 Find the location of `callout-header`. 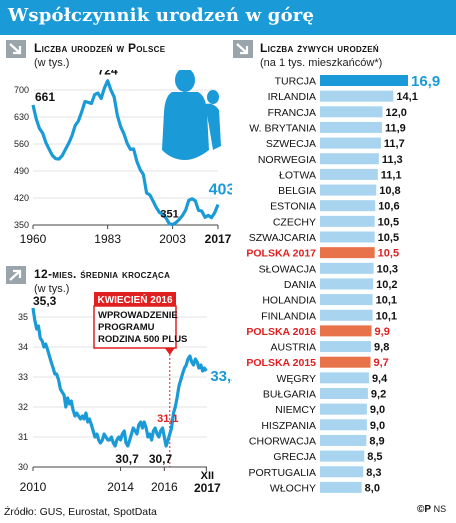

callout-header is located at coordinates (135, 299).